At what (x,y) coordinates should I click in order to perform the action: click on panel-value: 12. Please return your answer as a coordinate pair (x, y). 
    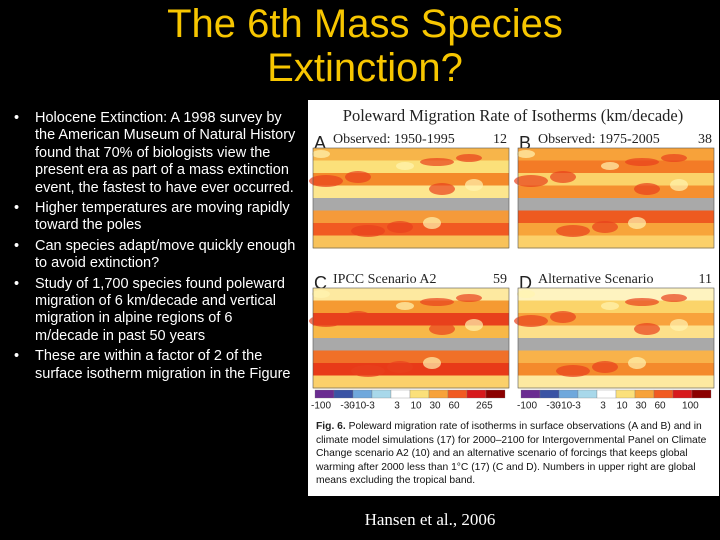
    Looking at the image, I should click on (500, 139).